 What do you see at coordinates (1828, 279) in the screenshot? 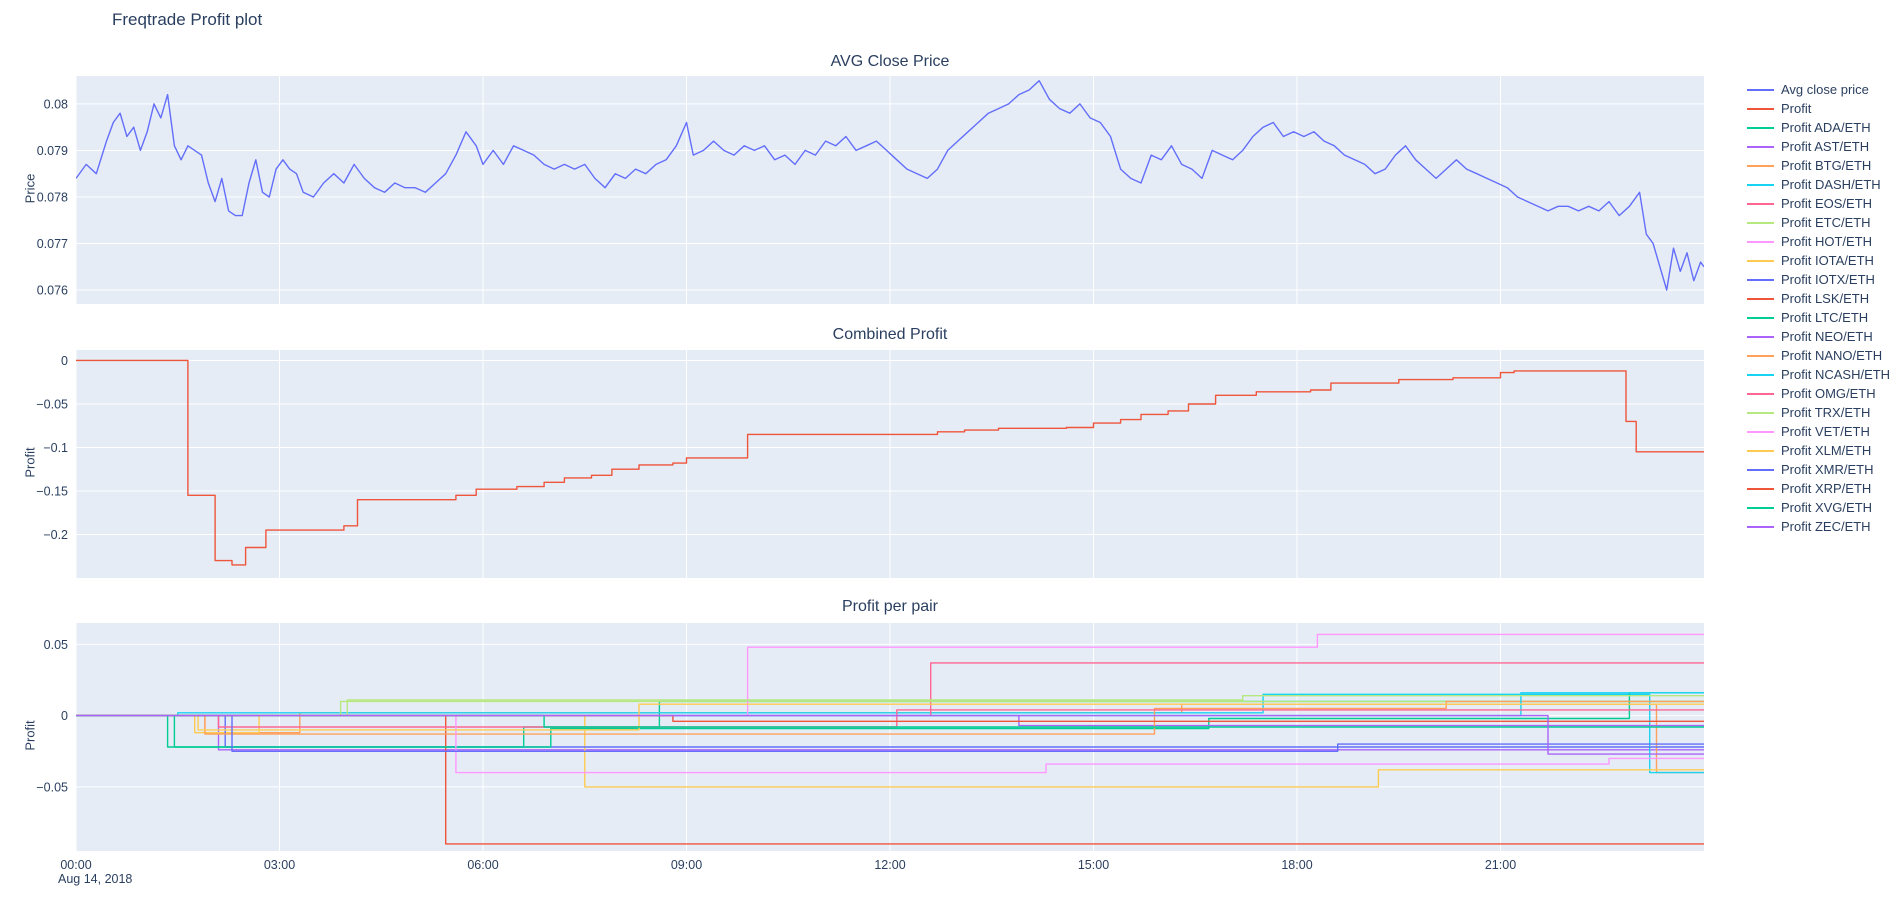
I see `legend-item-label: Profit IOTX/ETH` at bounding box center [1828, 279].